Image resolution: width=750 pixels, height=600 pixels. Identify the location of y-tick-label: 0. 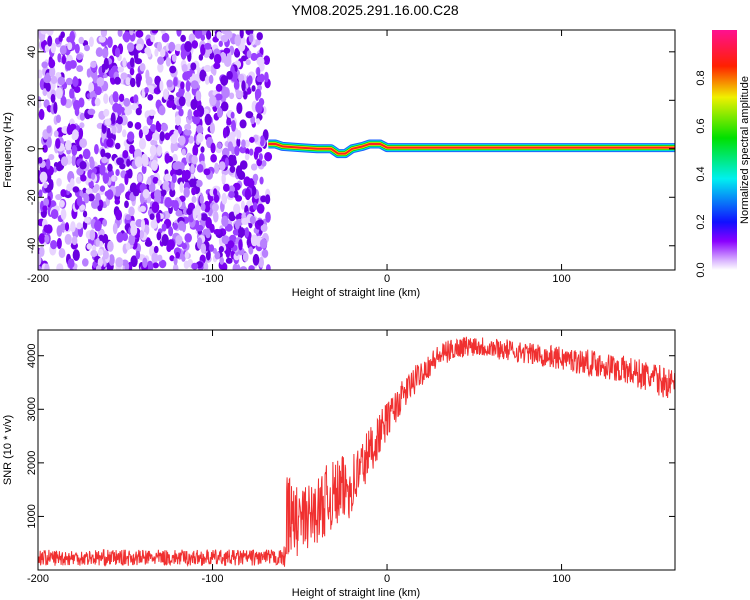
(32, 149).